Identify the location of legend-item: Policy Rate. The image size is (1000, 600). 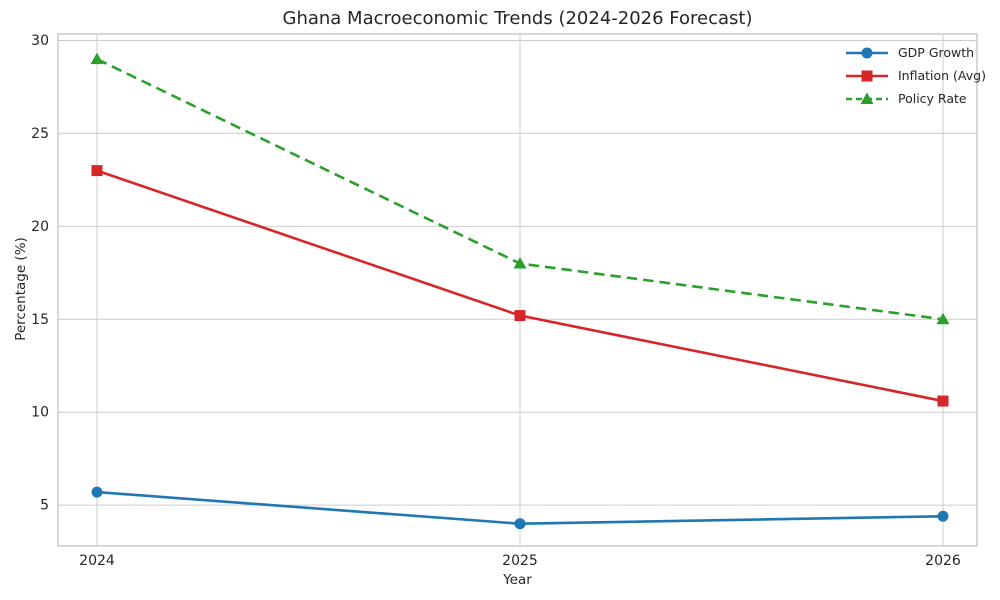
(915, 98).